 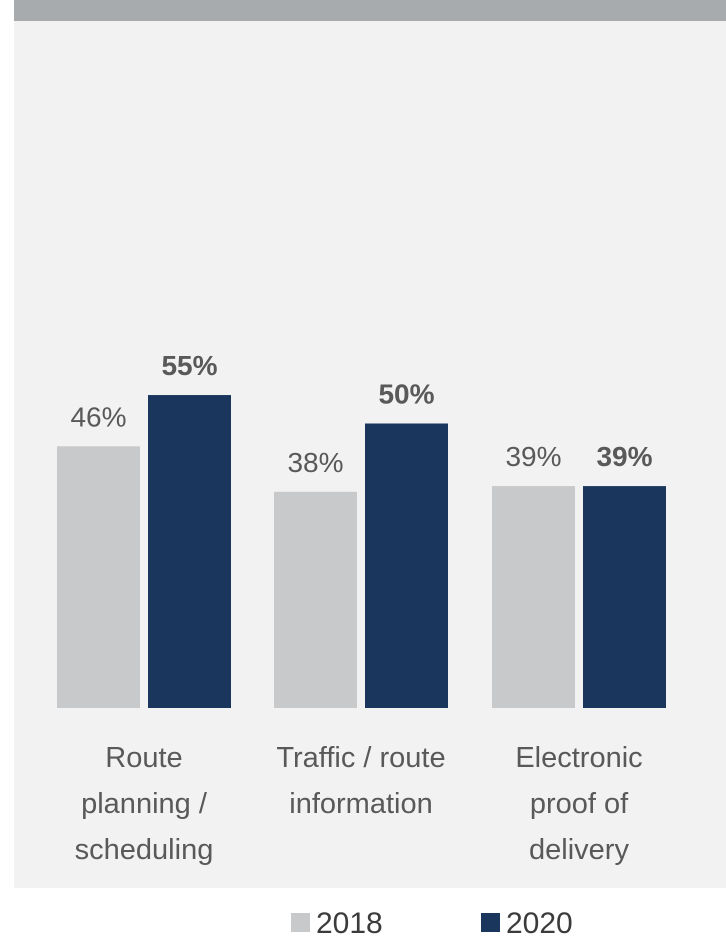 I want to click on data-label-2018-1: 38%, so click(x=315, y=462).